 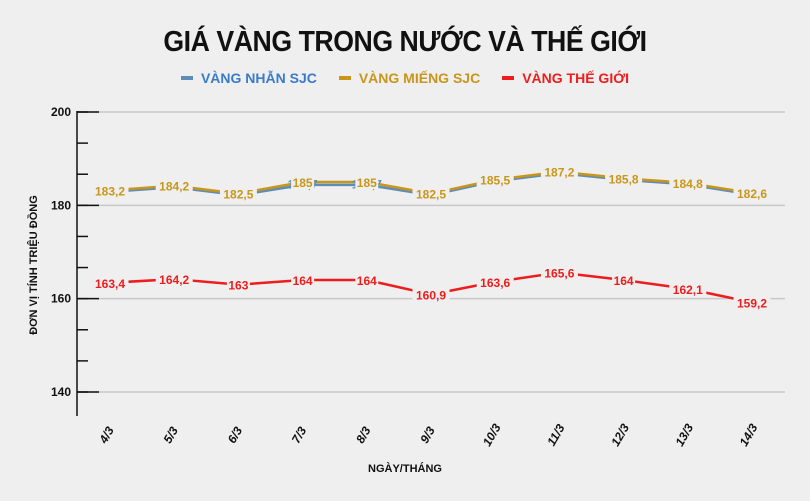 I want to click on data-label: 163,4, so click(x=110, y=284).